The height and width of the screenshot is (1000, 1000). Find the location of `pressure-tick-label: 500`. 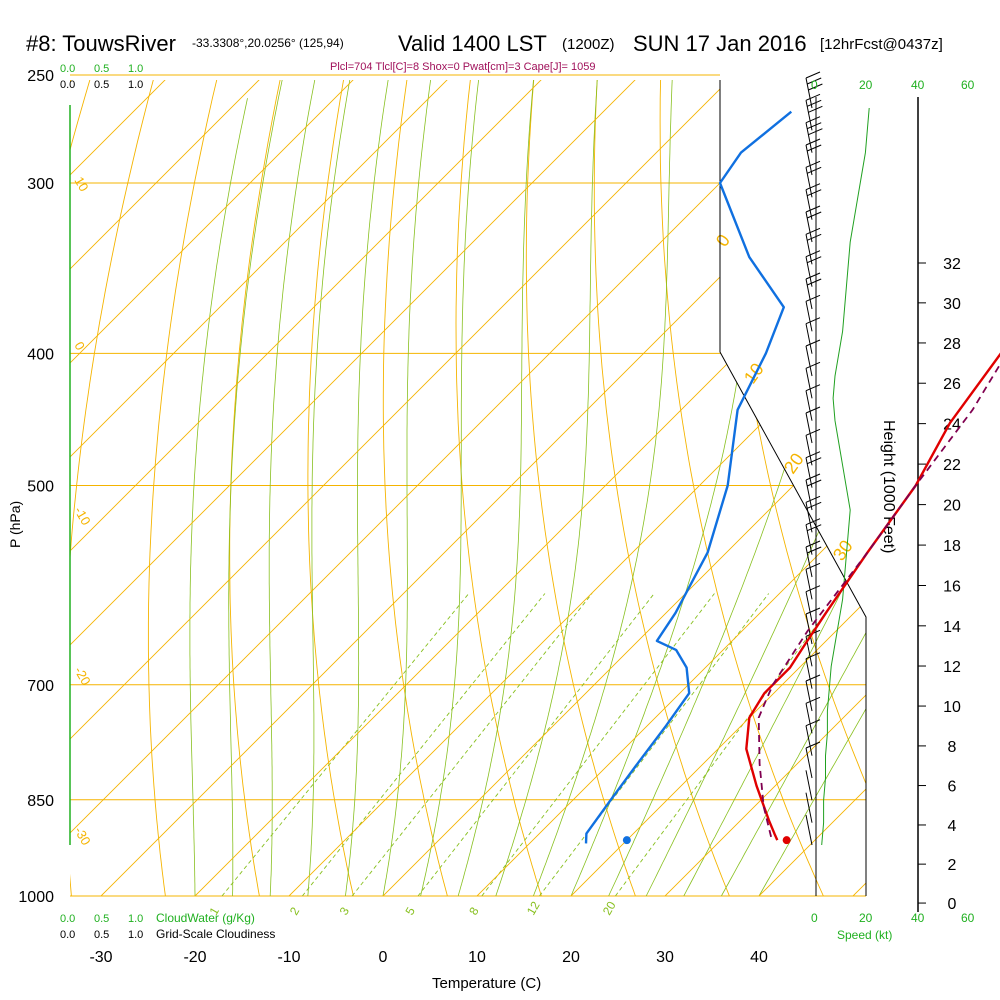

pressure-tick-label: 500 is located at coordinates (40, 487).